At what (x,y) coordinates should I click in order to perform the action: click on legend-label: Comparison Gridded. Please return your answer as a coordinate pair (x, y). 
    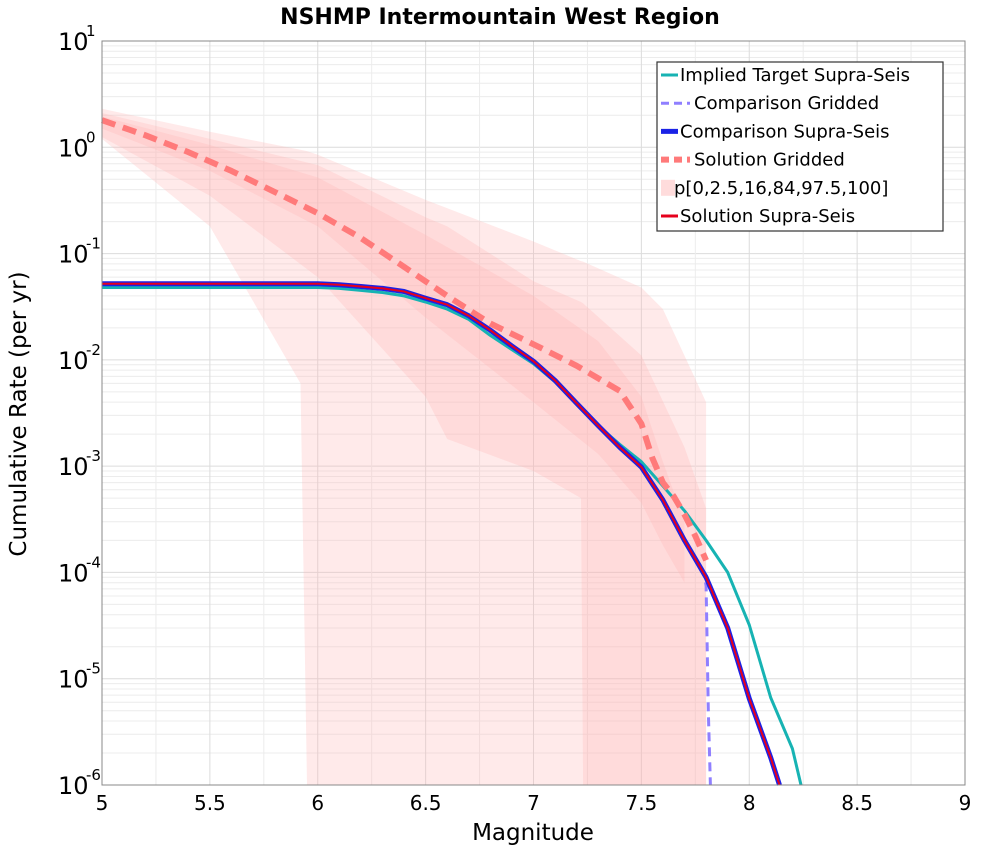
    Looking at the image, I should click on (786, 103).